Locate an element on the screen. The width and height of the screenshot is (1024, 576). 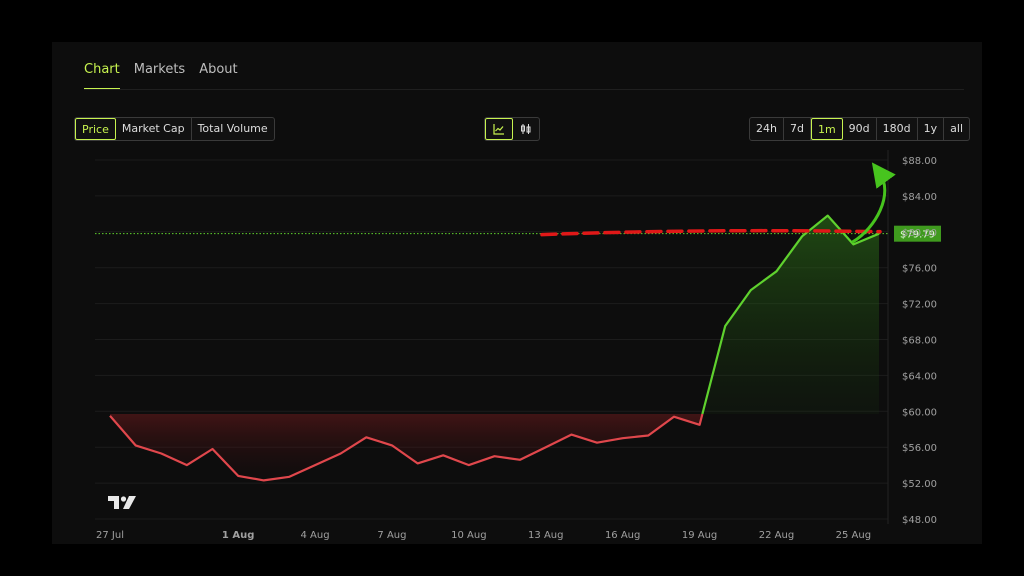
x-tick-label: 10 Aug is located at coordinates (468, 535).